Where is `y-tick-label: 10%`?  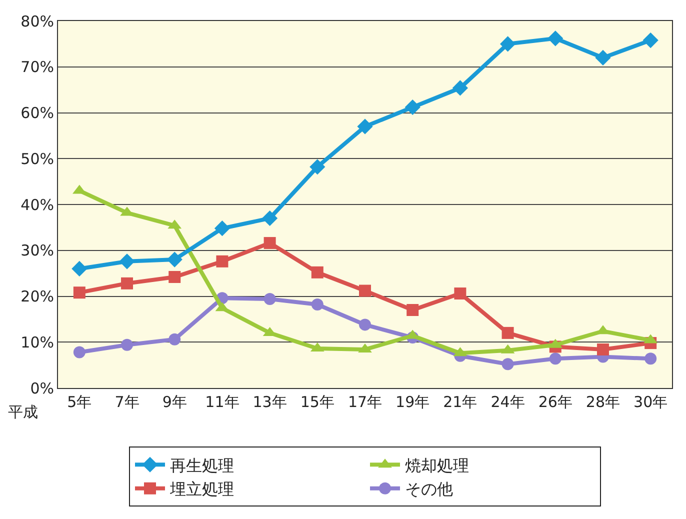
y-tick-label: 10% is located at coordinates (37, 342).